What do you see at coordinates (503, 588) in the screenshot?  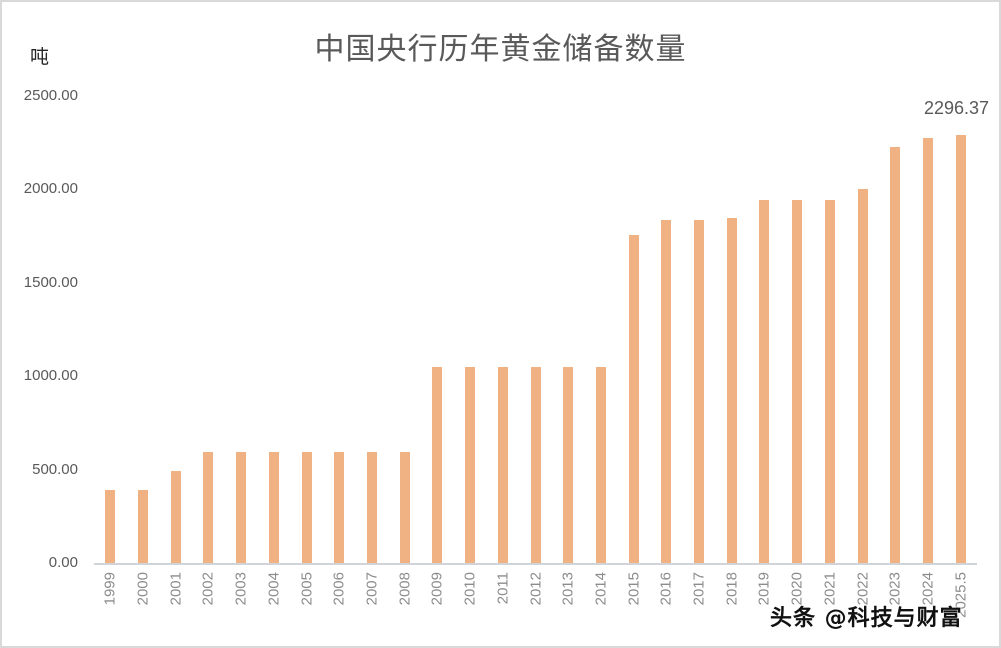 I see `x-tick-label: 2011` at bounding box center [503, 588].